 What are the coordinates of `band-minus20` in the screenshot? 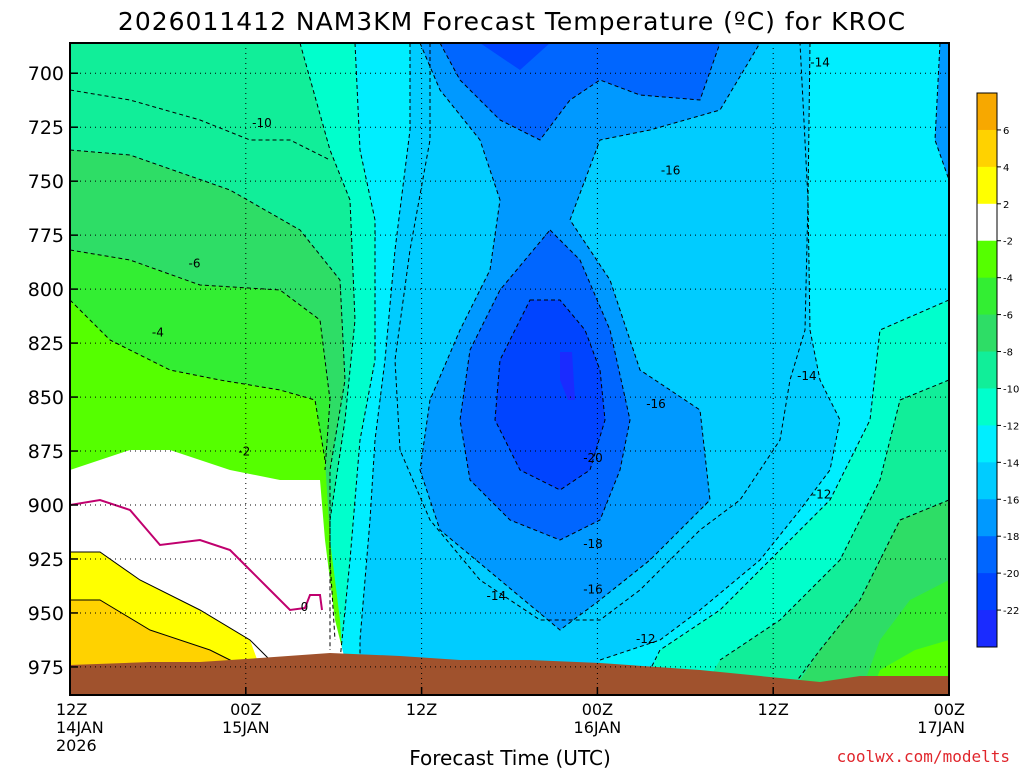 It's located at (550, 395).